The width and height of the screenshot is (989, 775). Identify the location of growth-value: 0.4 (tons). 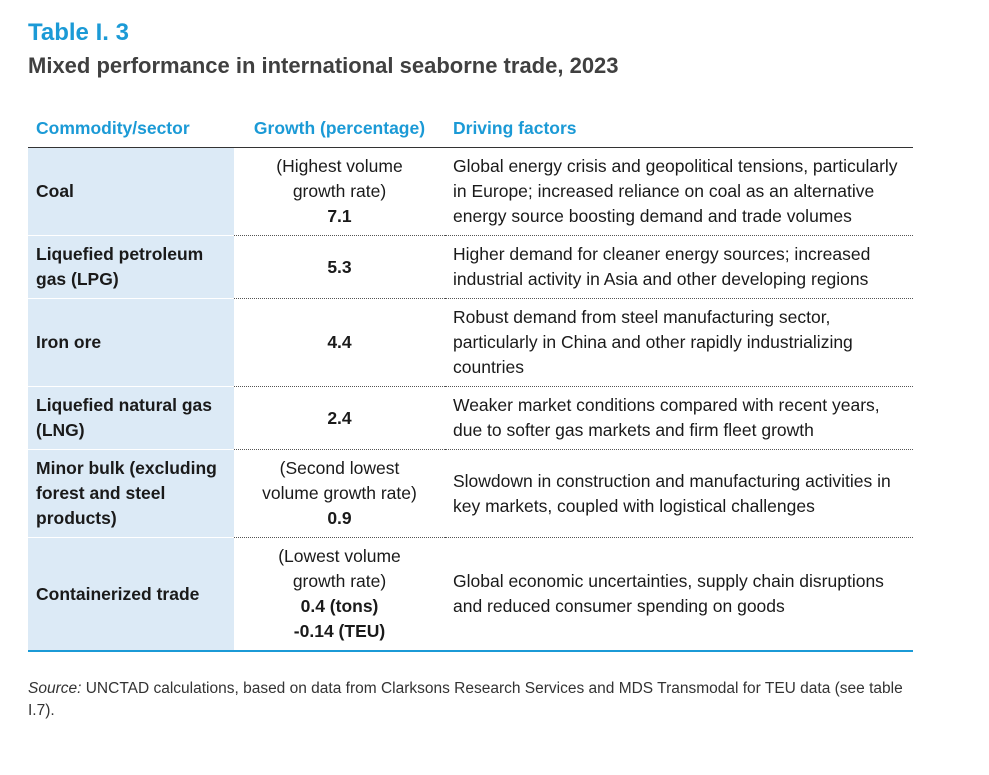
(339, 606).